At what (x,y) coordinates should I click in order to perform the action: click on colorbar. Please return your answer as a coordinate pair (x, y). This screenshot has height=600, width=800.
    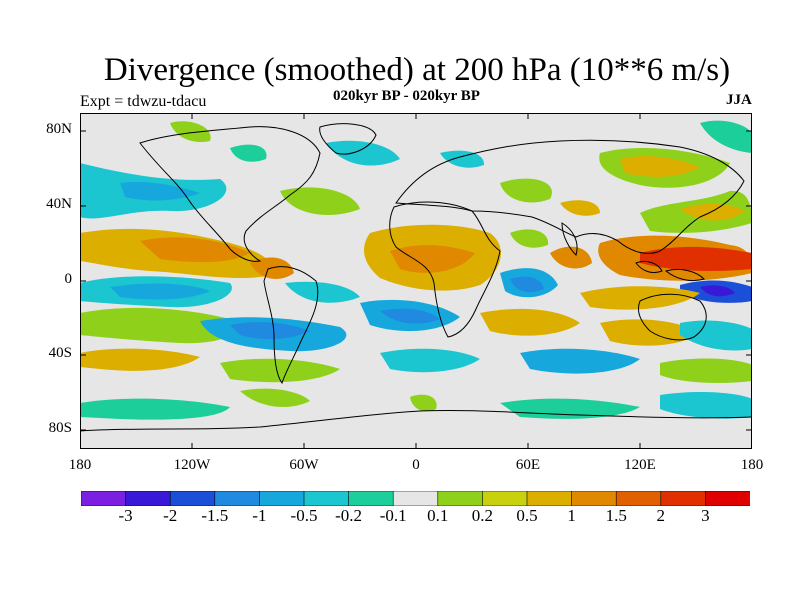
    Looking at the image, I should click on (415, 498).